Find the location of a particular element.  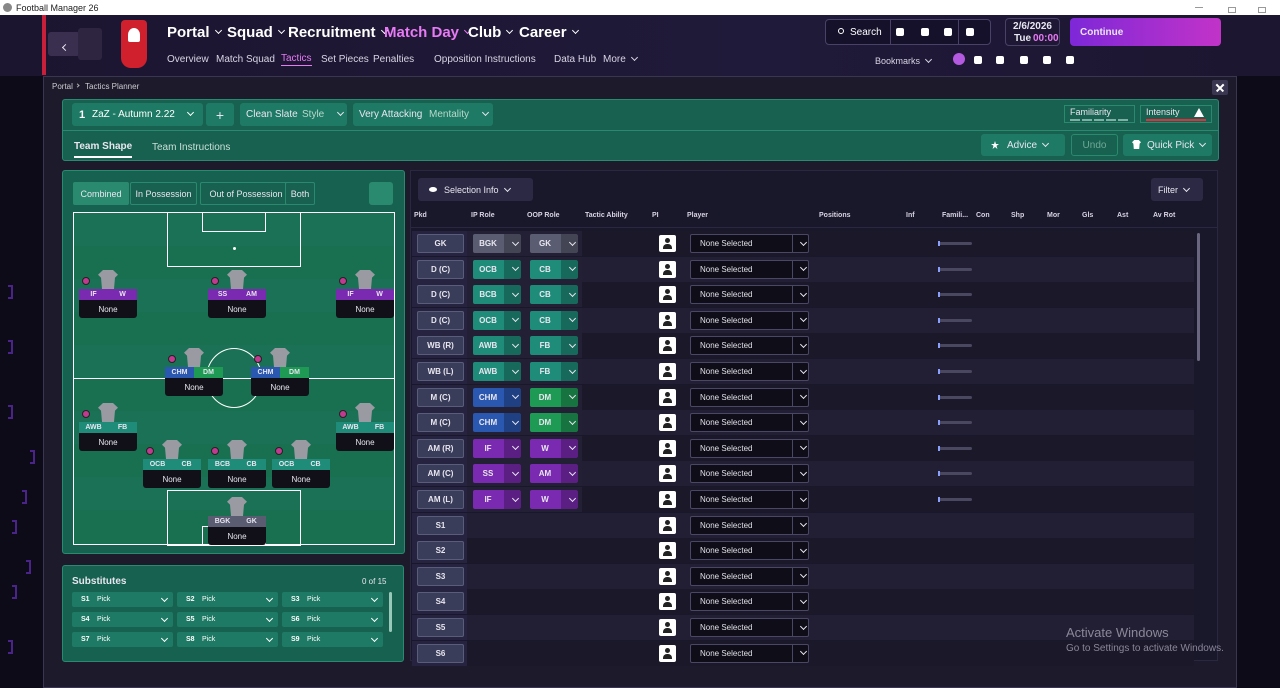

sub-slot: S4 Pick is located at coordinates (122, 619).